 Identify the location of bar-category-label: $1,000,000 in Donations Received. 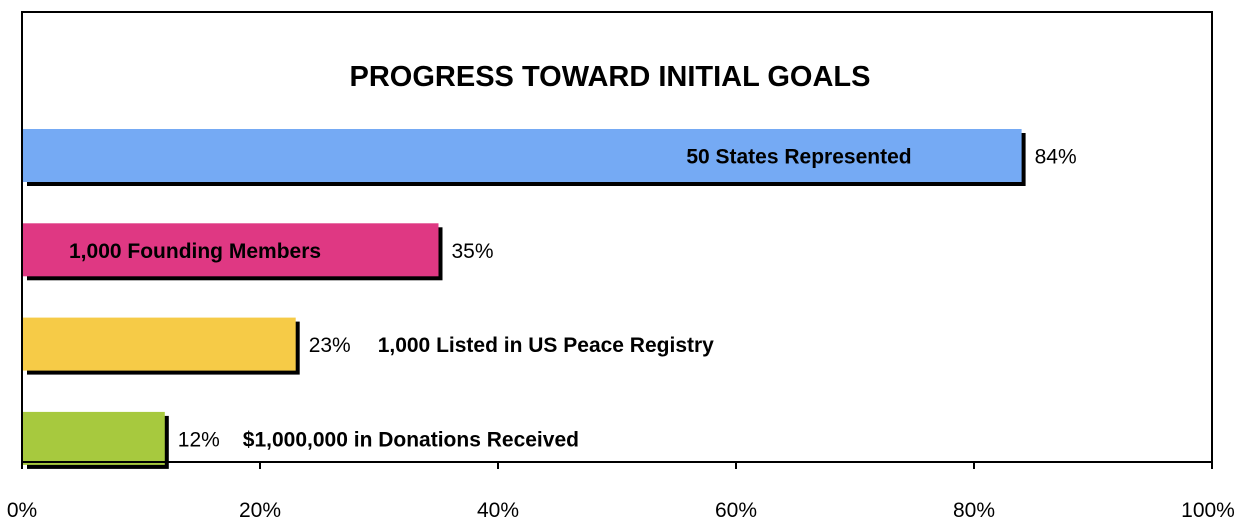
(411, 439).